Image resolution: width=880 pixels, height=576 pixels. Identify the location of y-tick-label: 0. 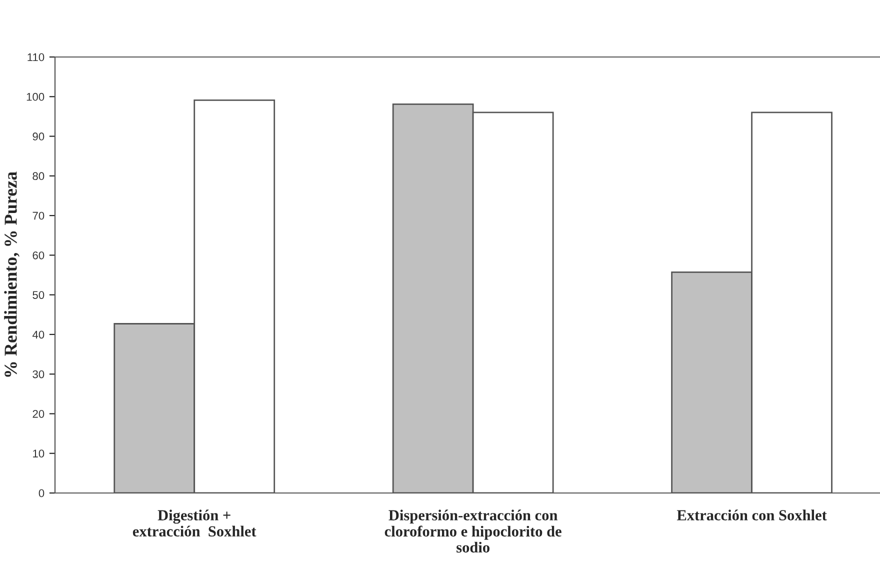
(41, 493).